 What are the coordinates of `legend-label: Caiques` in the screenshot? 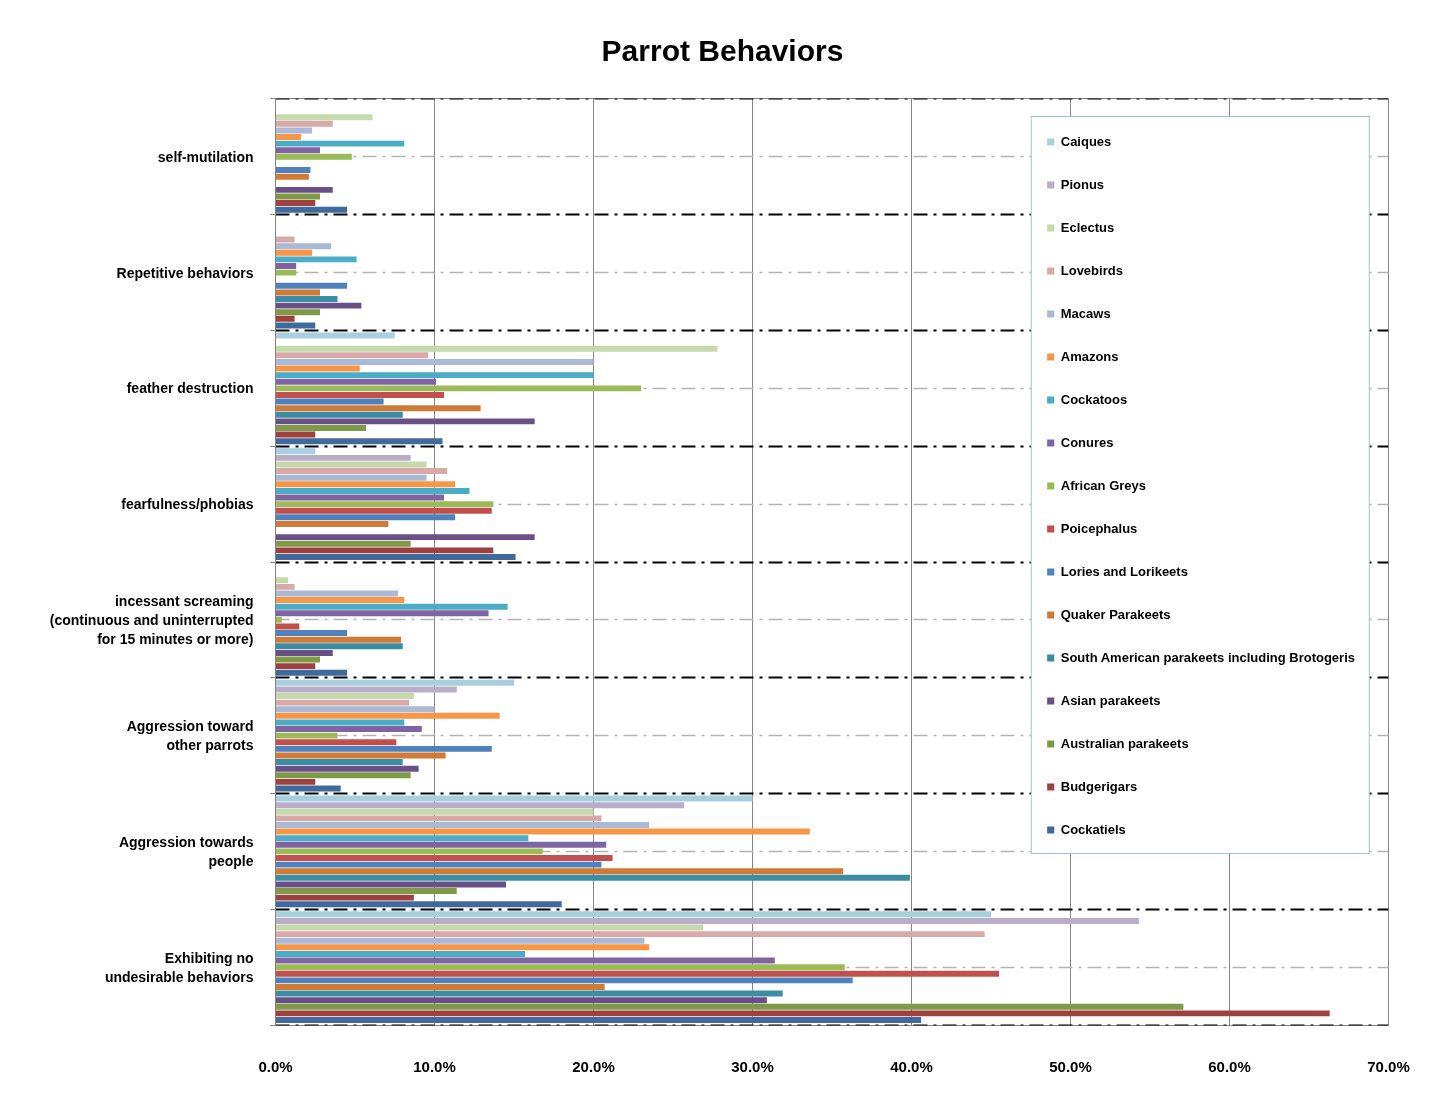 It's located at (1086, 141).